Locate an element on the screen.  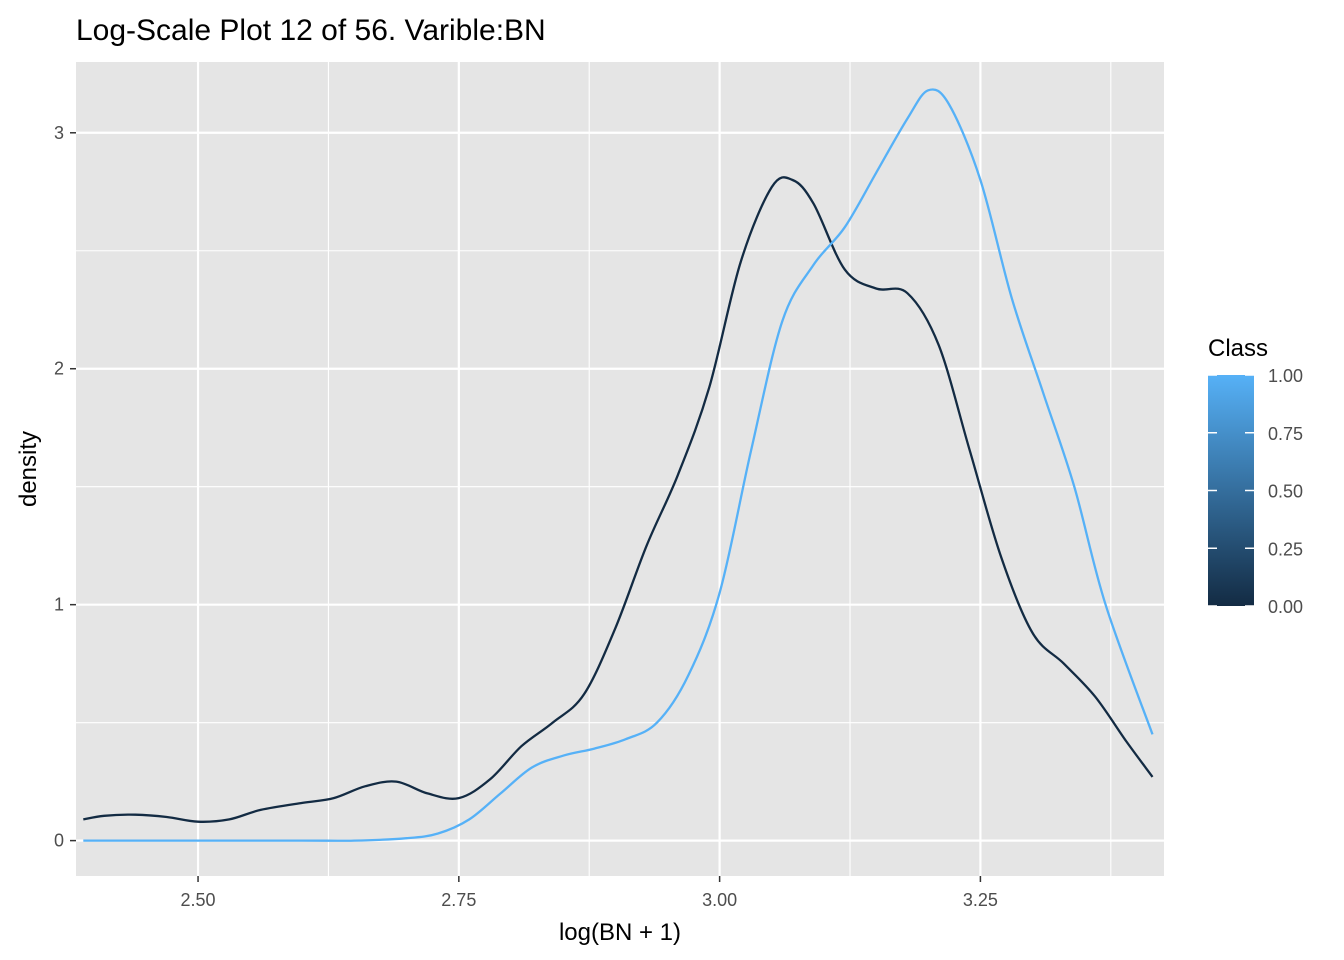
legend: Class 1.00 0.75 0.50 0.25 0.00 is located at coordinates (1255, 476).